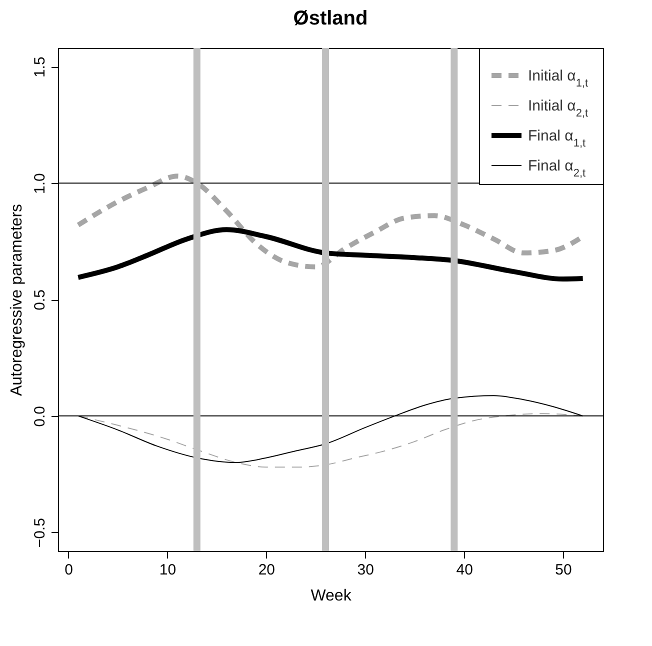  Describe the element at coordinates (563, 570) in the screenshot. I see `x-tick-label: 50` at that location.